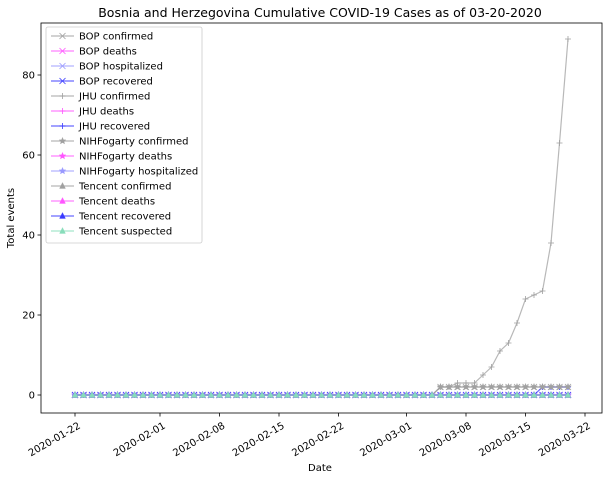  Describe the element at coordinates (140, 440) in the screenshot. I see `x-tick-label: 2020-02-01` at that location.